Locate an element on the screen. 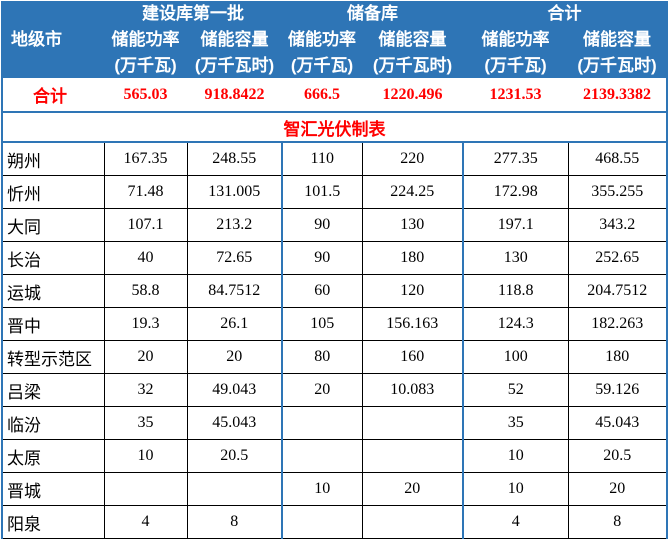 Image resolution: width=668 pixels, height=539 pixels. total-capacity-cell: 355.255 is located at coordinates (617, 192).